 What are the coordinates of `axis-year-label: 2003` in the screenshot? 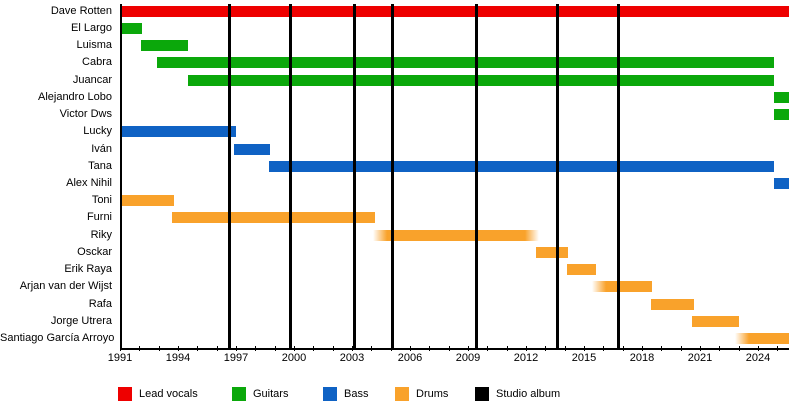 It's located at (352, 358).